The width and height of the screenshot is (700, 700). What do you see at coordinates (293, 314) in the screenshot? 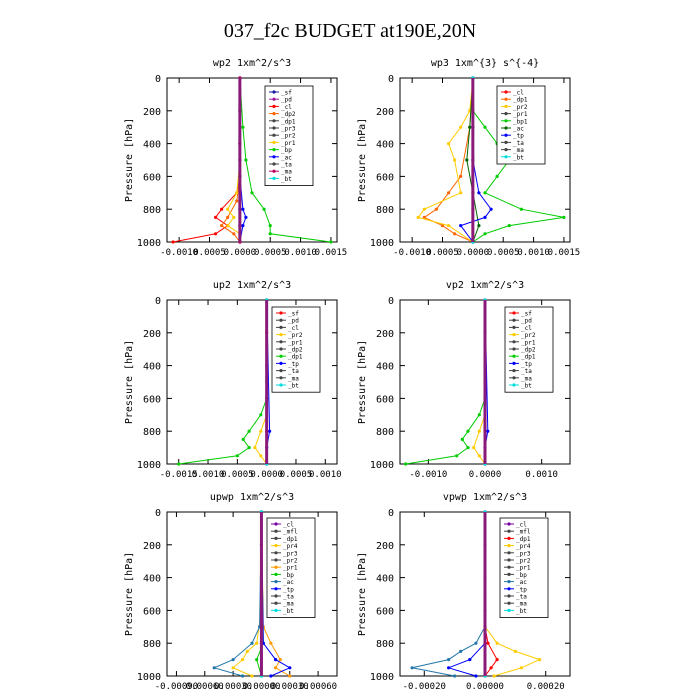
I see `legend-label: _sf` at bounding box center [293, 314].